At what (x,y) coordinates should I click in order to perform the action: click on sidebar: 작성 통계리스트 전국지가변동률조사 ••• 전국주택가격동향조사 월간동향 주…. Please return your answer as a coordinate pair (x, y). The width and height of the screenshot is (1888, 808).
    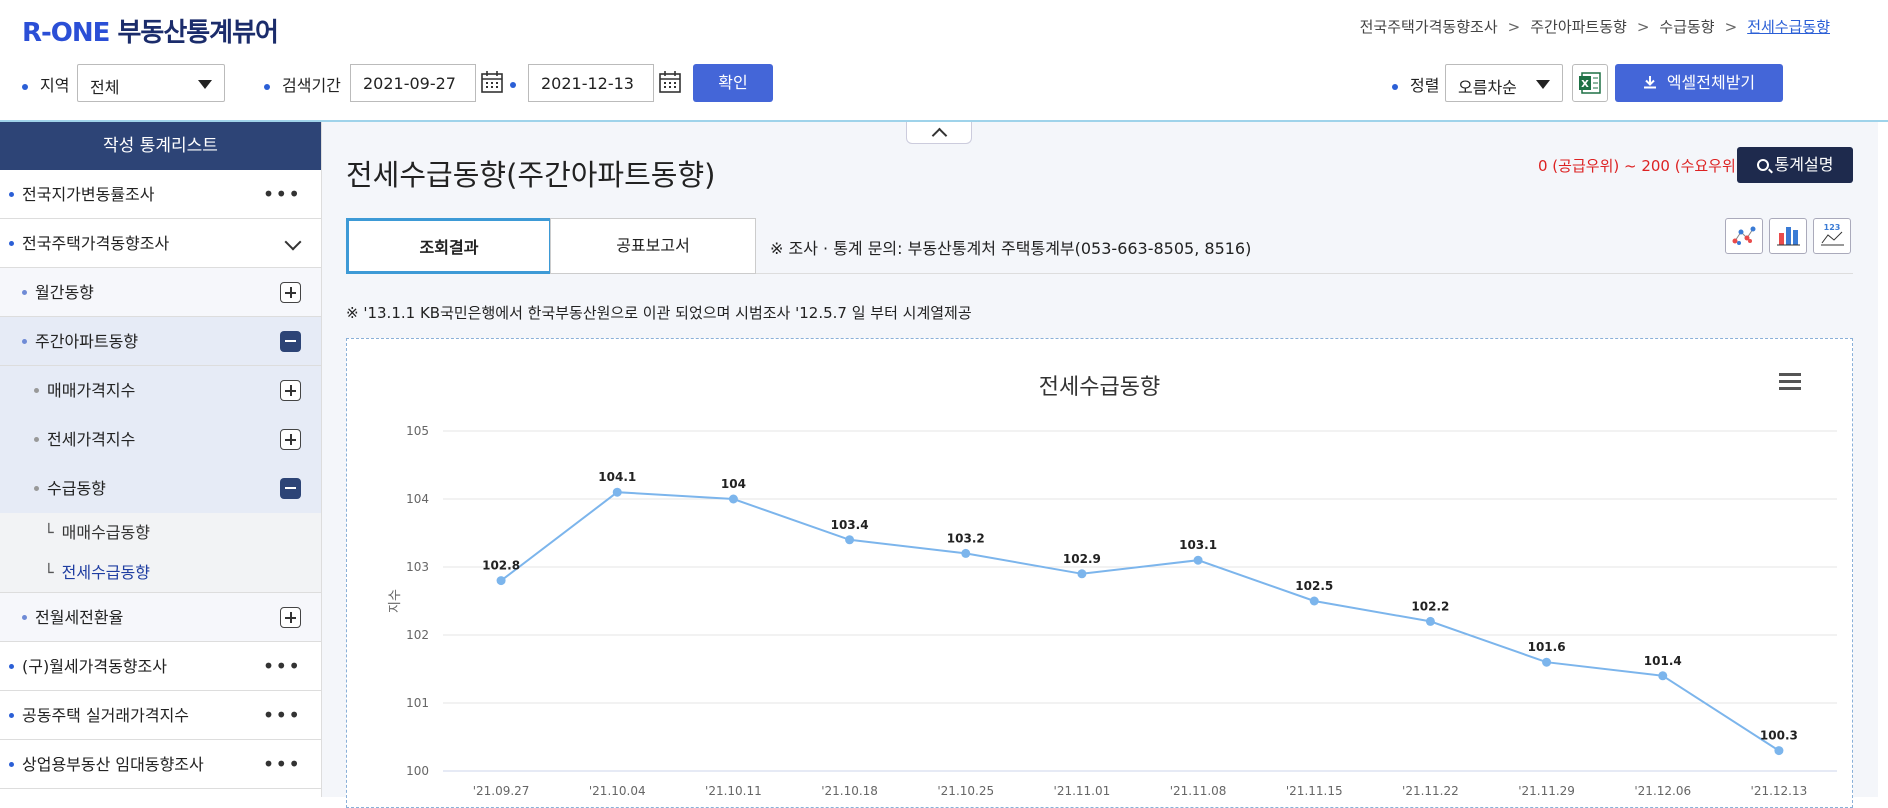
    Looking at the image, I should click on (161, 459).